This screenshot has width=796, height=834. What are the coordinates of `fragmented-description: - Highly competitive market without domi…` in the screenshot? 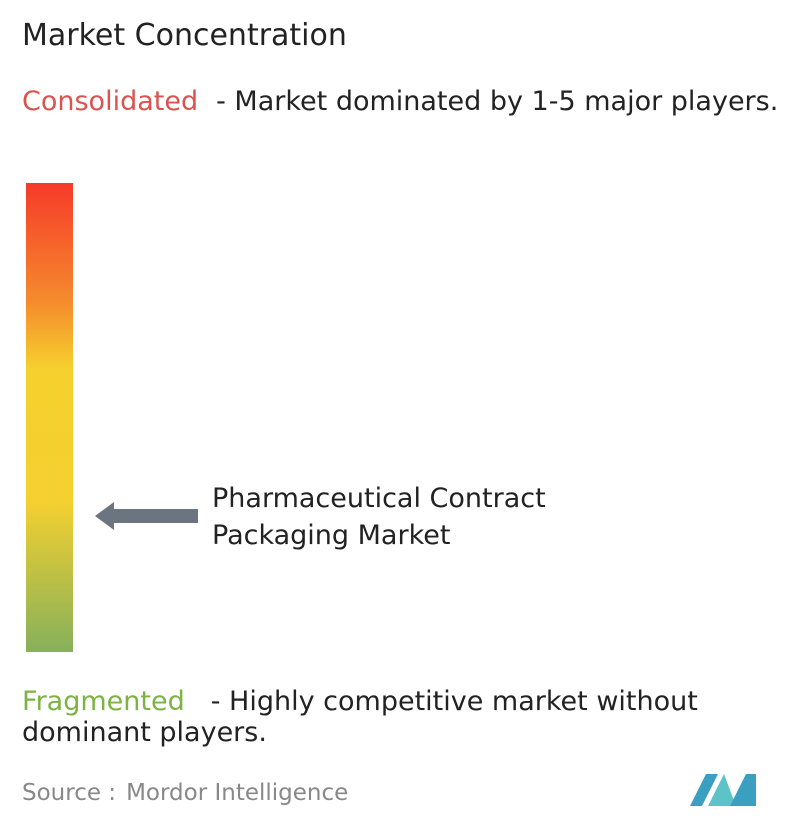 It's located at (360, 717).